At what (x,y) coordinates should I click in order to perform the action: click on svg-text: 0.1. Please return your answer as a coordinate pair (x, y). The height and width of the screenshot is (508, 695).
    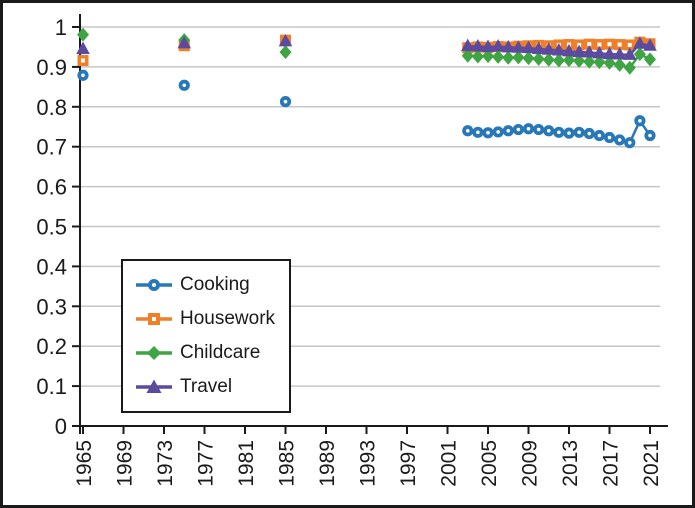
    Looking at the image, I should click on (51, 386).